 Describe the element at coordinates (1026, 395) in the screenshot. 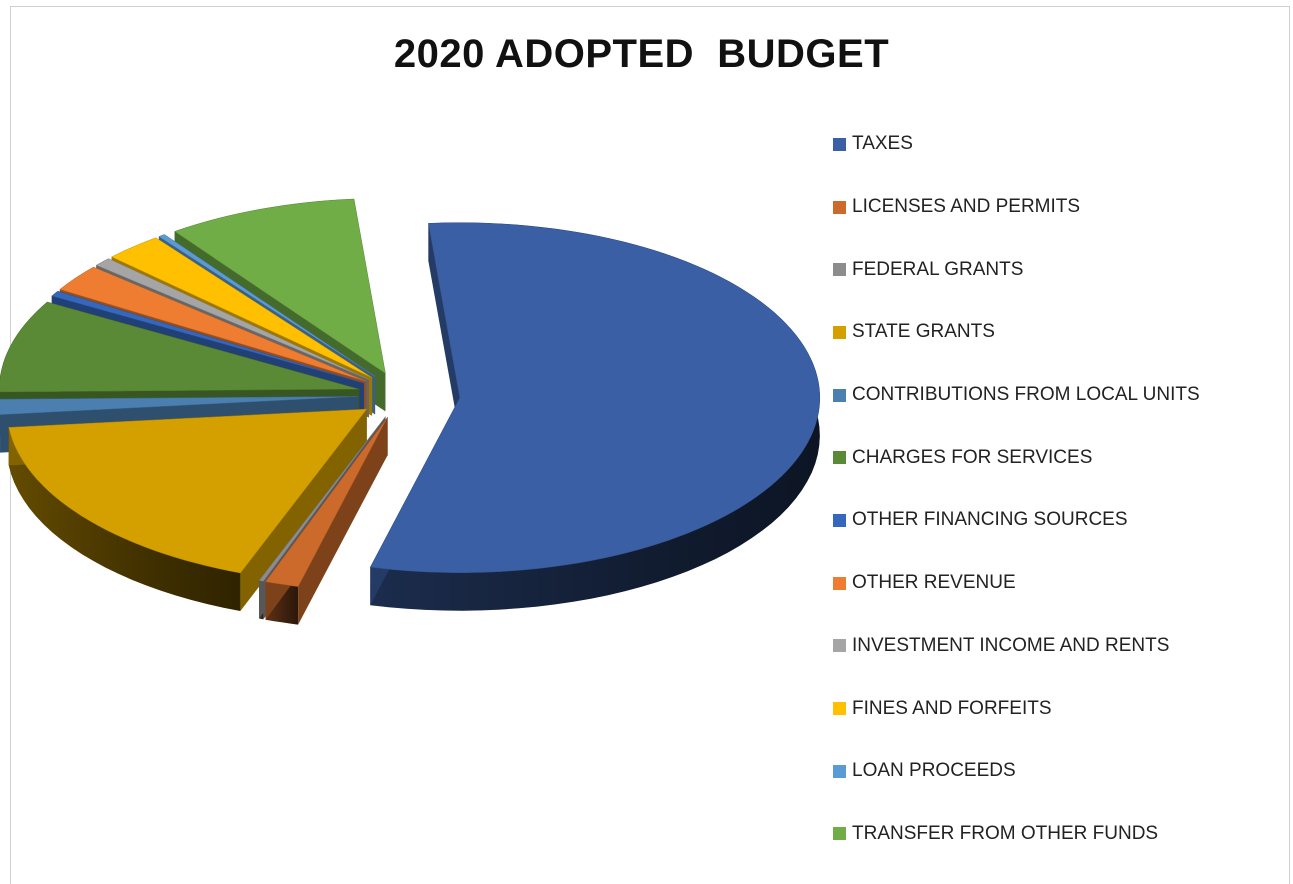

I see `legend-label: CONTRIBUTIONS FROM LOCAL UNITS` at that location.